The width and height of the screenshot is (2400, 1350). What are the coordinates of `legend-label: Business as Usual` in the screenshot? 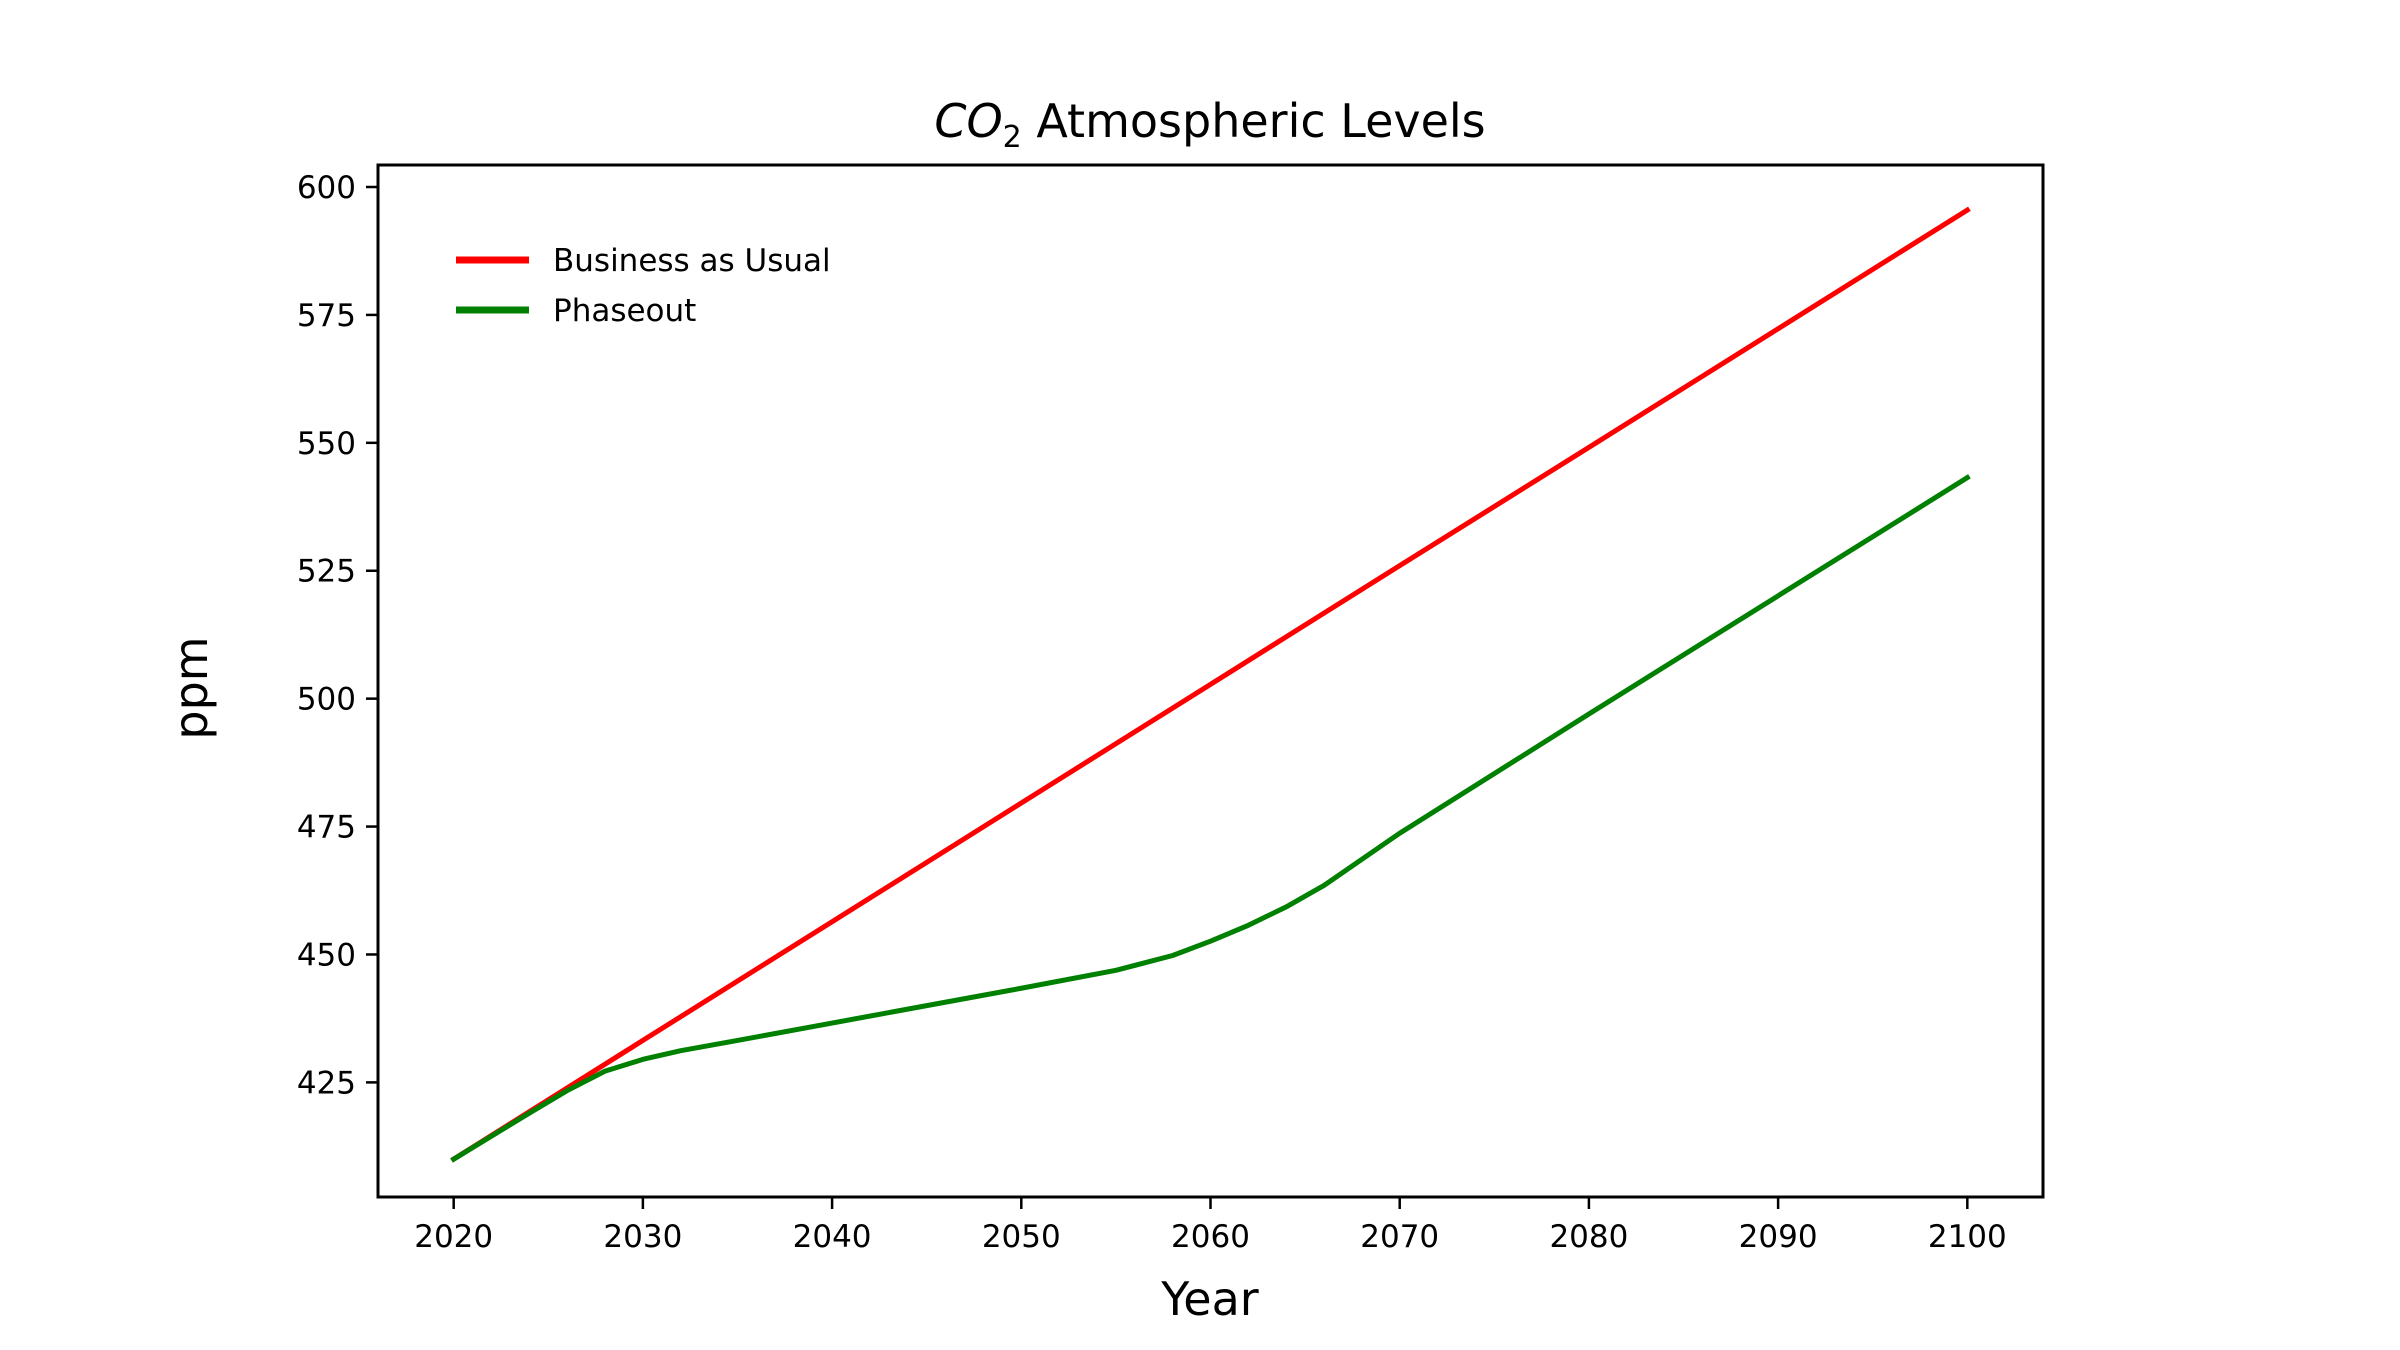 It's located at (692, 261).